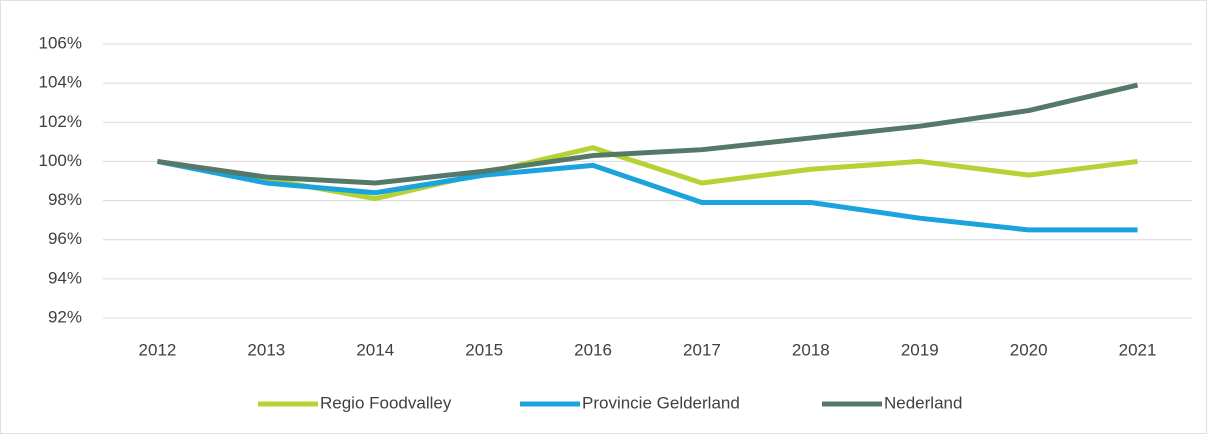 This screenshot has width=1207, height=434. I want to click on legend-label: Nederland, so click(923, 402).